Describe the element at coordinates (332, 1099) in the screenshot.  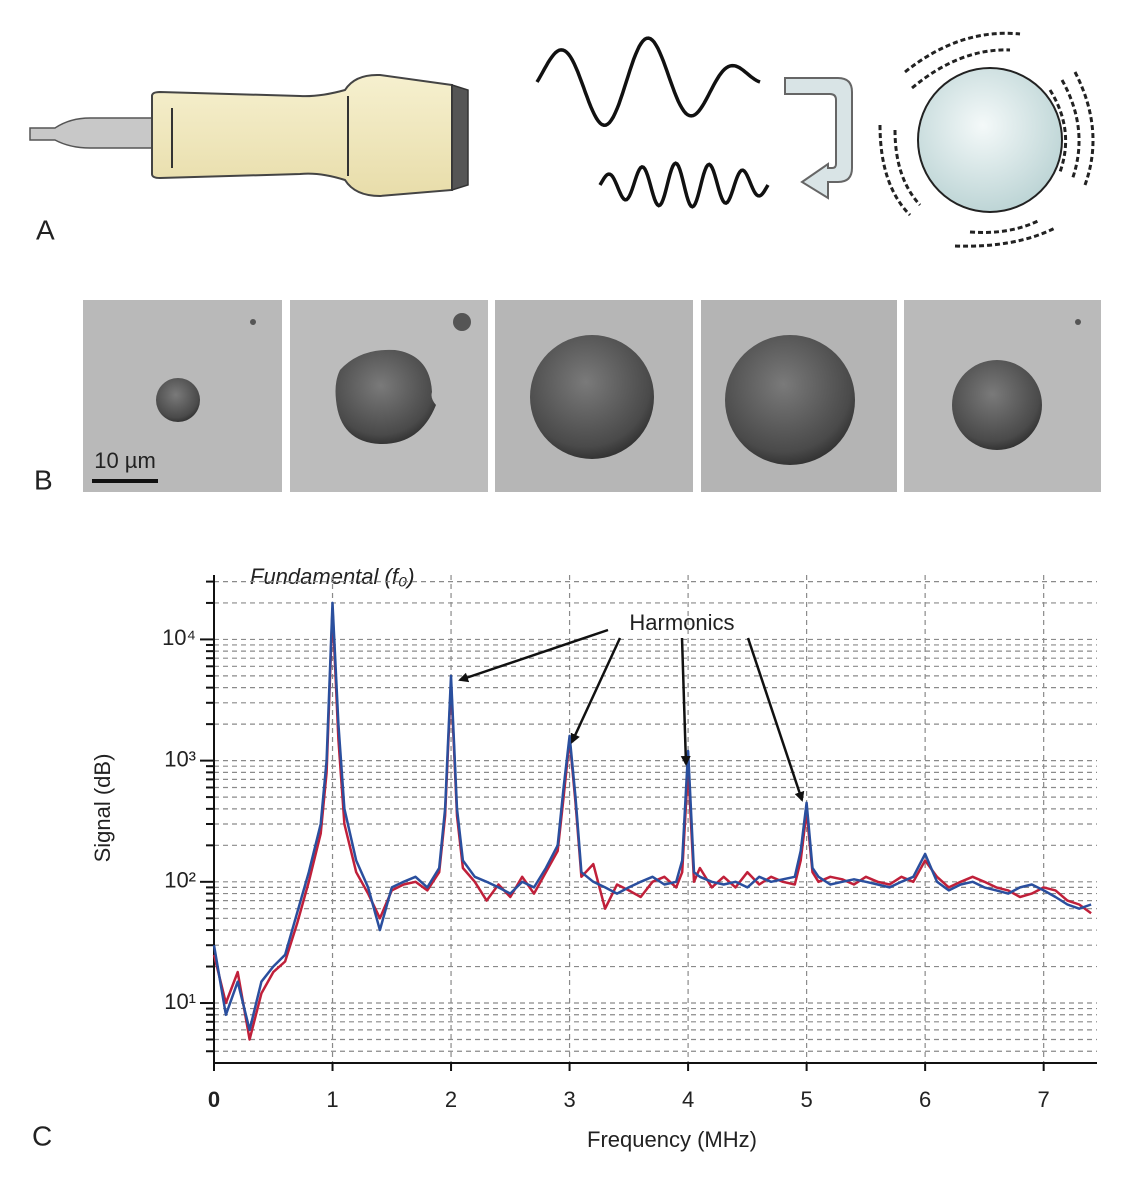
I see `x-tick-label: 1` at that location.